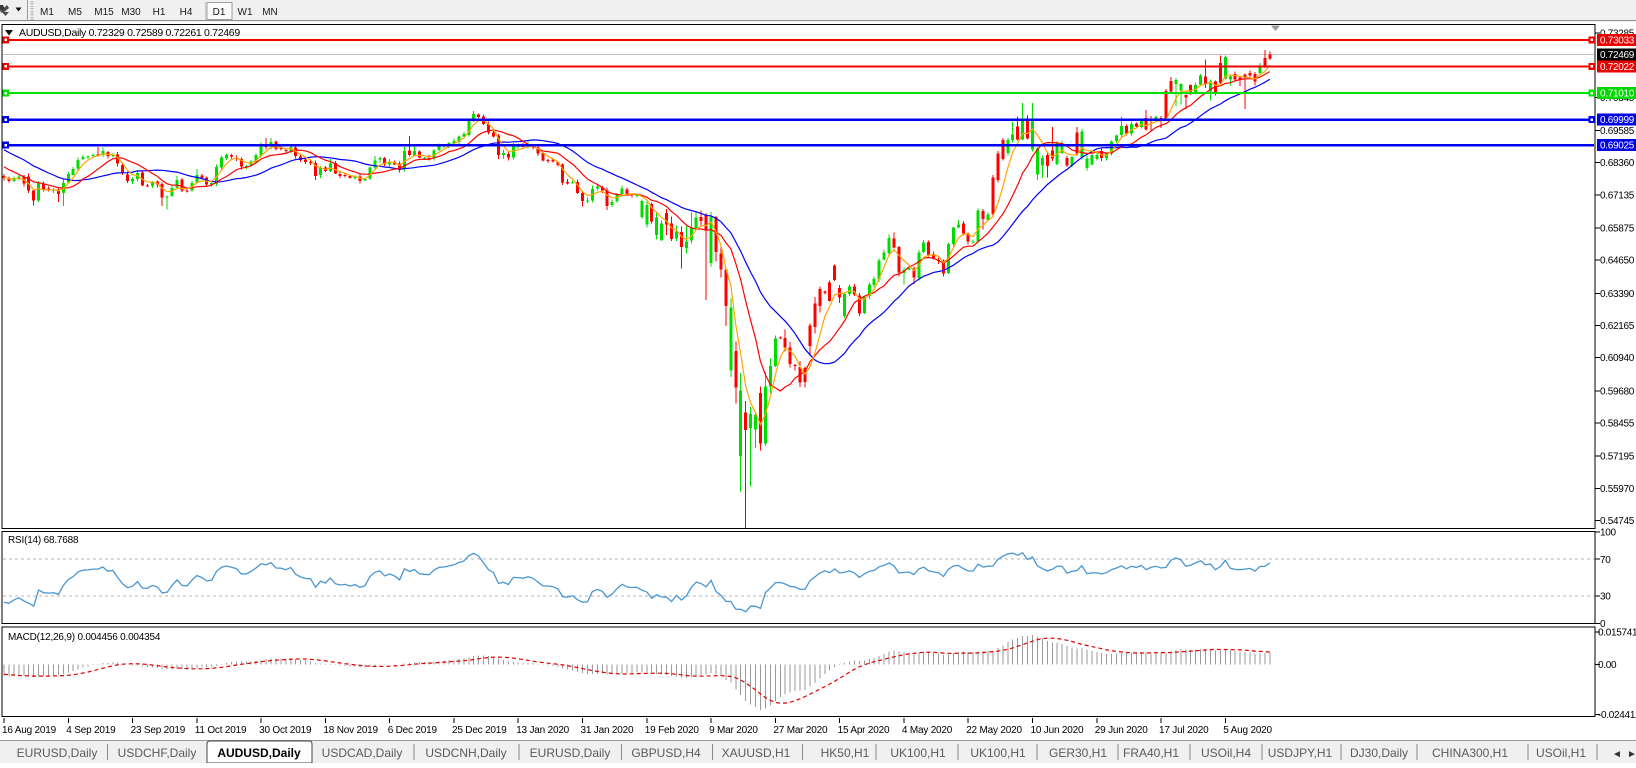 This screenshot has width=1636, height=768. What do you see at coordinates (159, 12) in the screenshot?
I see `svg-text: H1` at bounding box center [159, 12].